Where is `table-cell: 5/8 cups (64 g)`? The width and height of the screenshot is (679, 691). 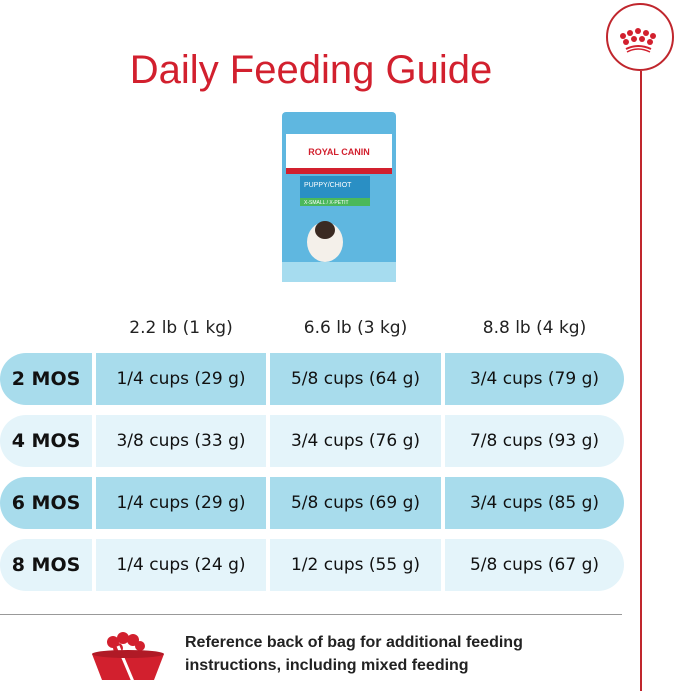 table-cell: 5/8 cups (64 g) is located at coordinates (355, 379).